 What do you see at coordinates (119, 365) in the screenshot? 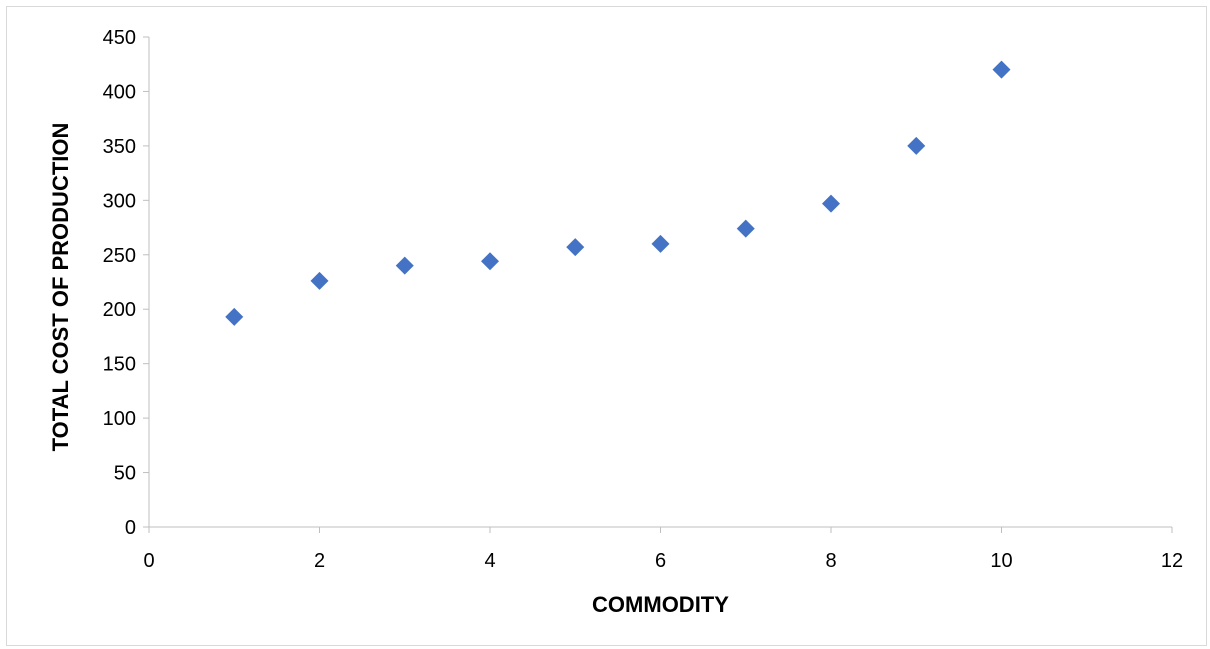
I see `y-tick-label: 150` at bounding box center [119, 365].